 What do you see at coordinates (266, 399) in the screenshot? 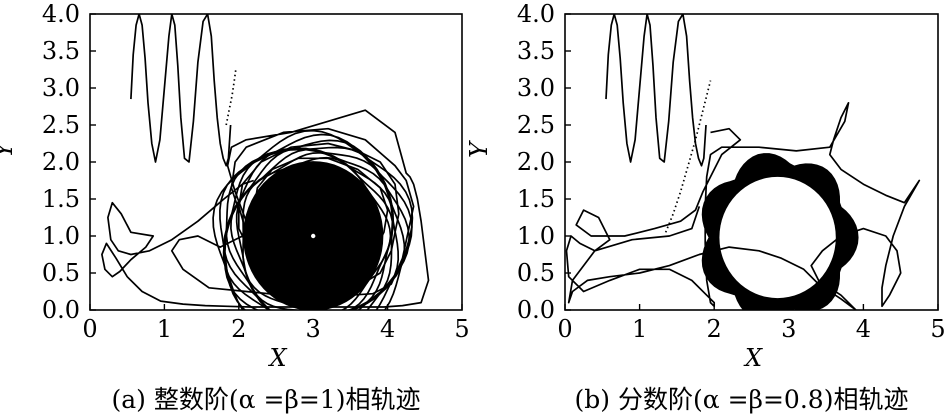
I see `panel-caption: (a) 整数阶(α =β=1)相轨迹` at bounding box center [266, 399].